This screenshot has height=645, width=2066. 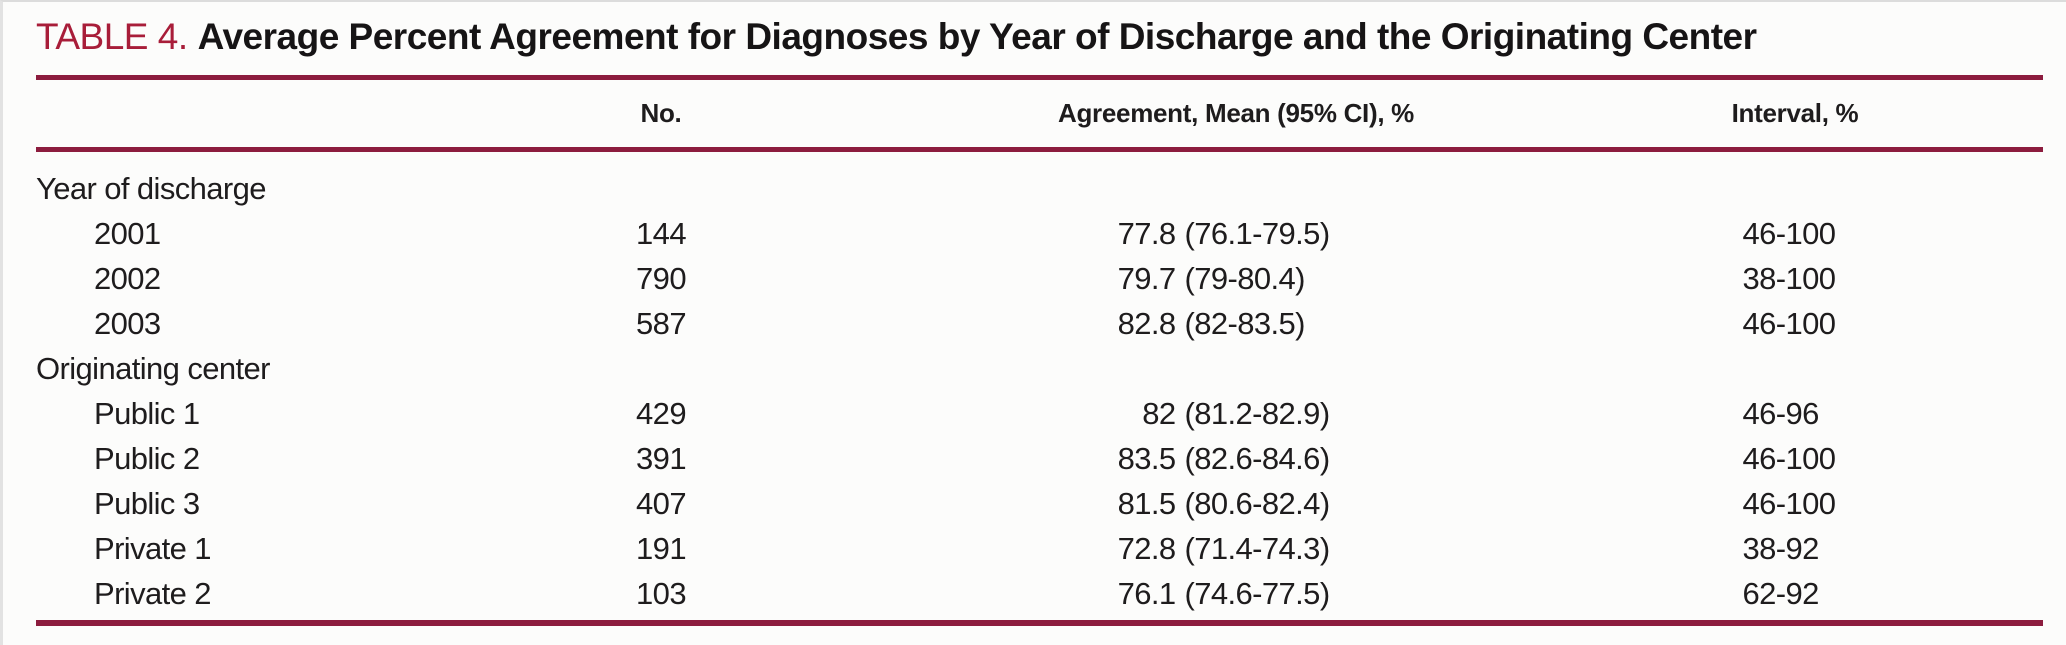 I want to click on cell-agreement: 79.7 (79-80.4), so click(x=1236, y=278).